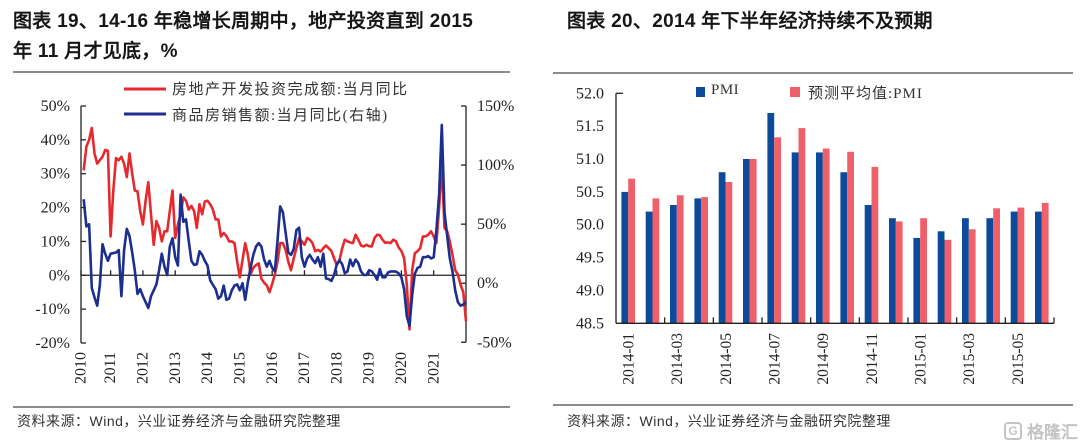 The height and width of the screenshot is (445, 1080). I want to click on x-tick-label: 2018, so click(336, 368).